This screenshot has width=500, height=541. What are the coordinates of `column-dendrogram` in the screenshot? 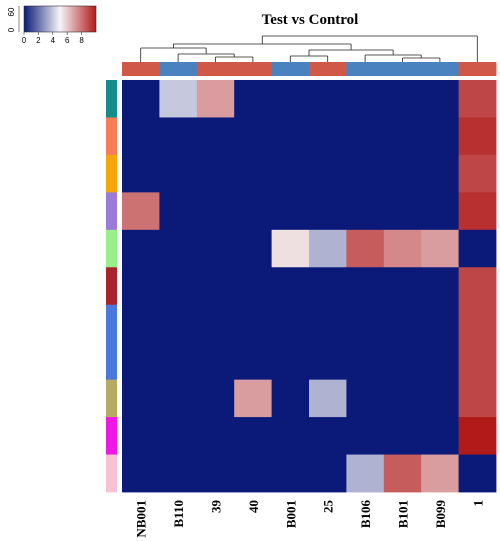 It's located at (309, 48).